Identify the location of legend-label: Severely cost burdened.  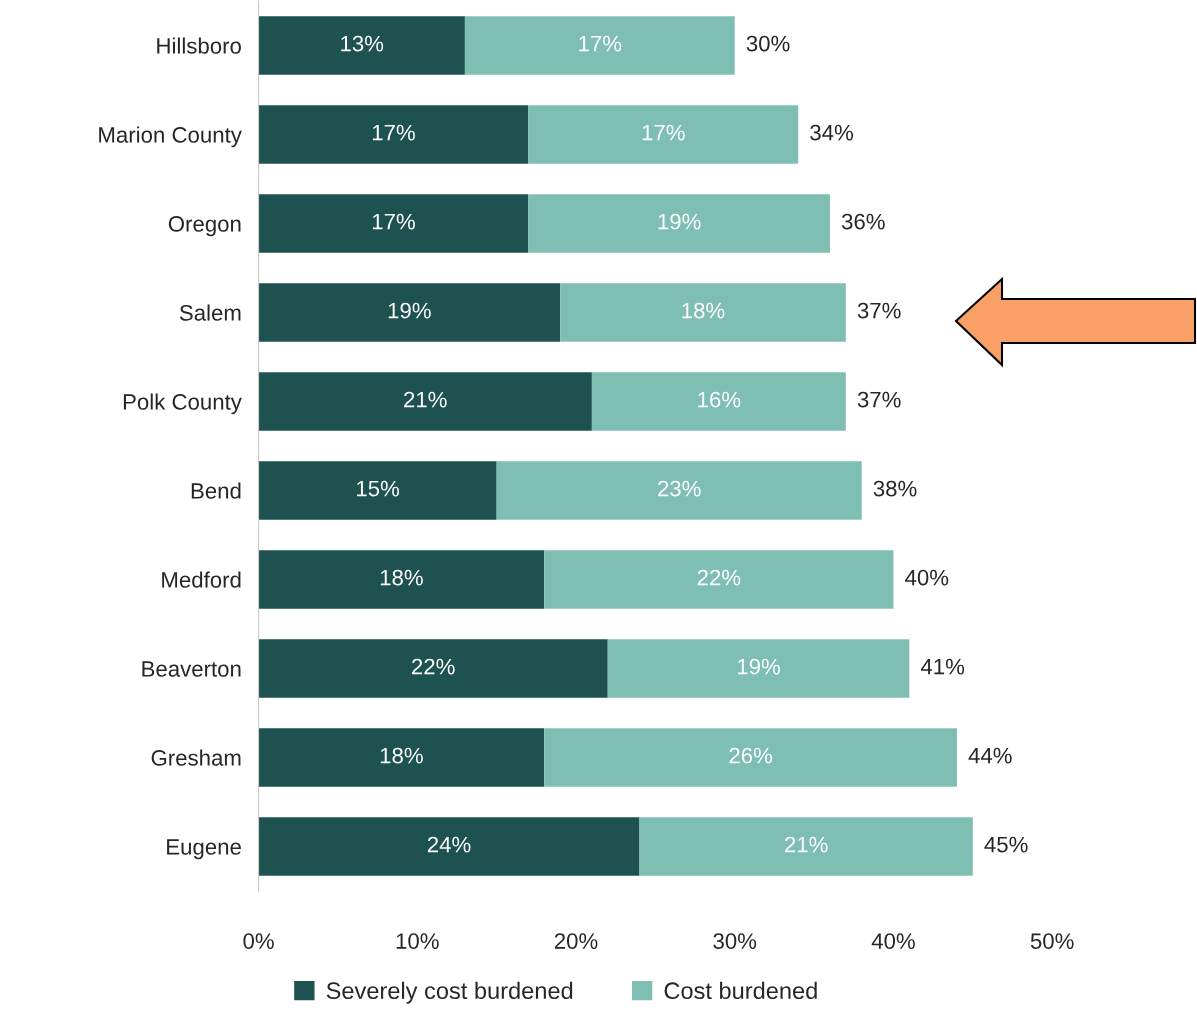
(449, 992).